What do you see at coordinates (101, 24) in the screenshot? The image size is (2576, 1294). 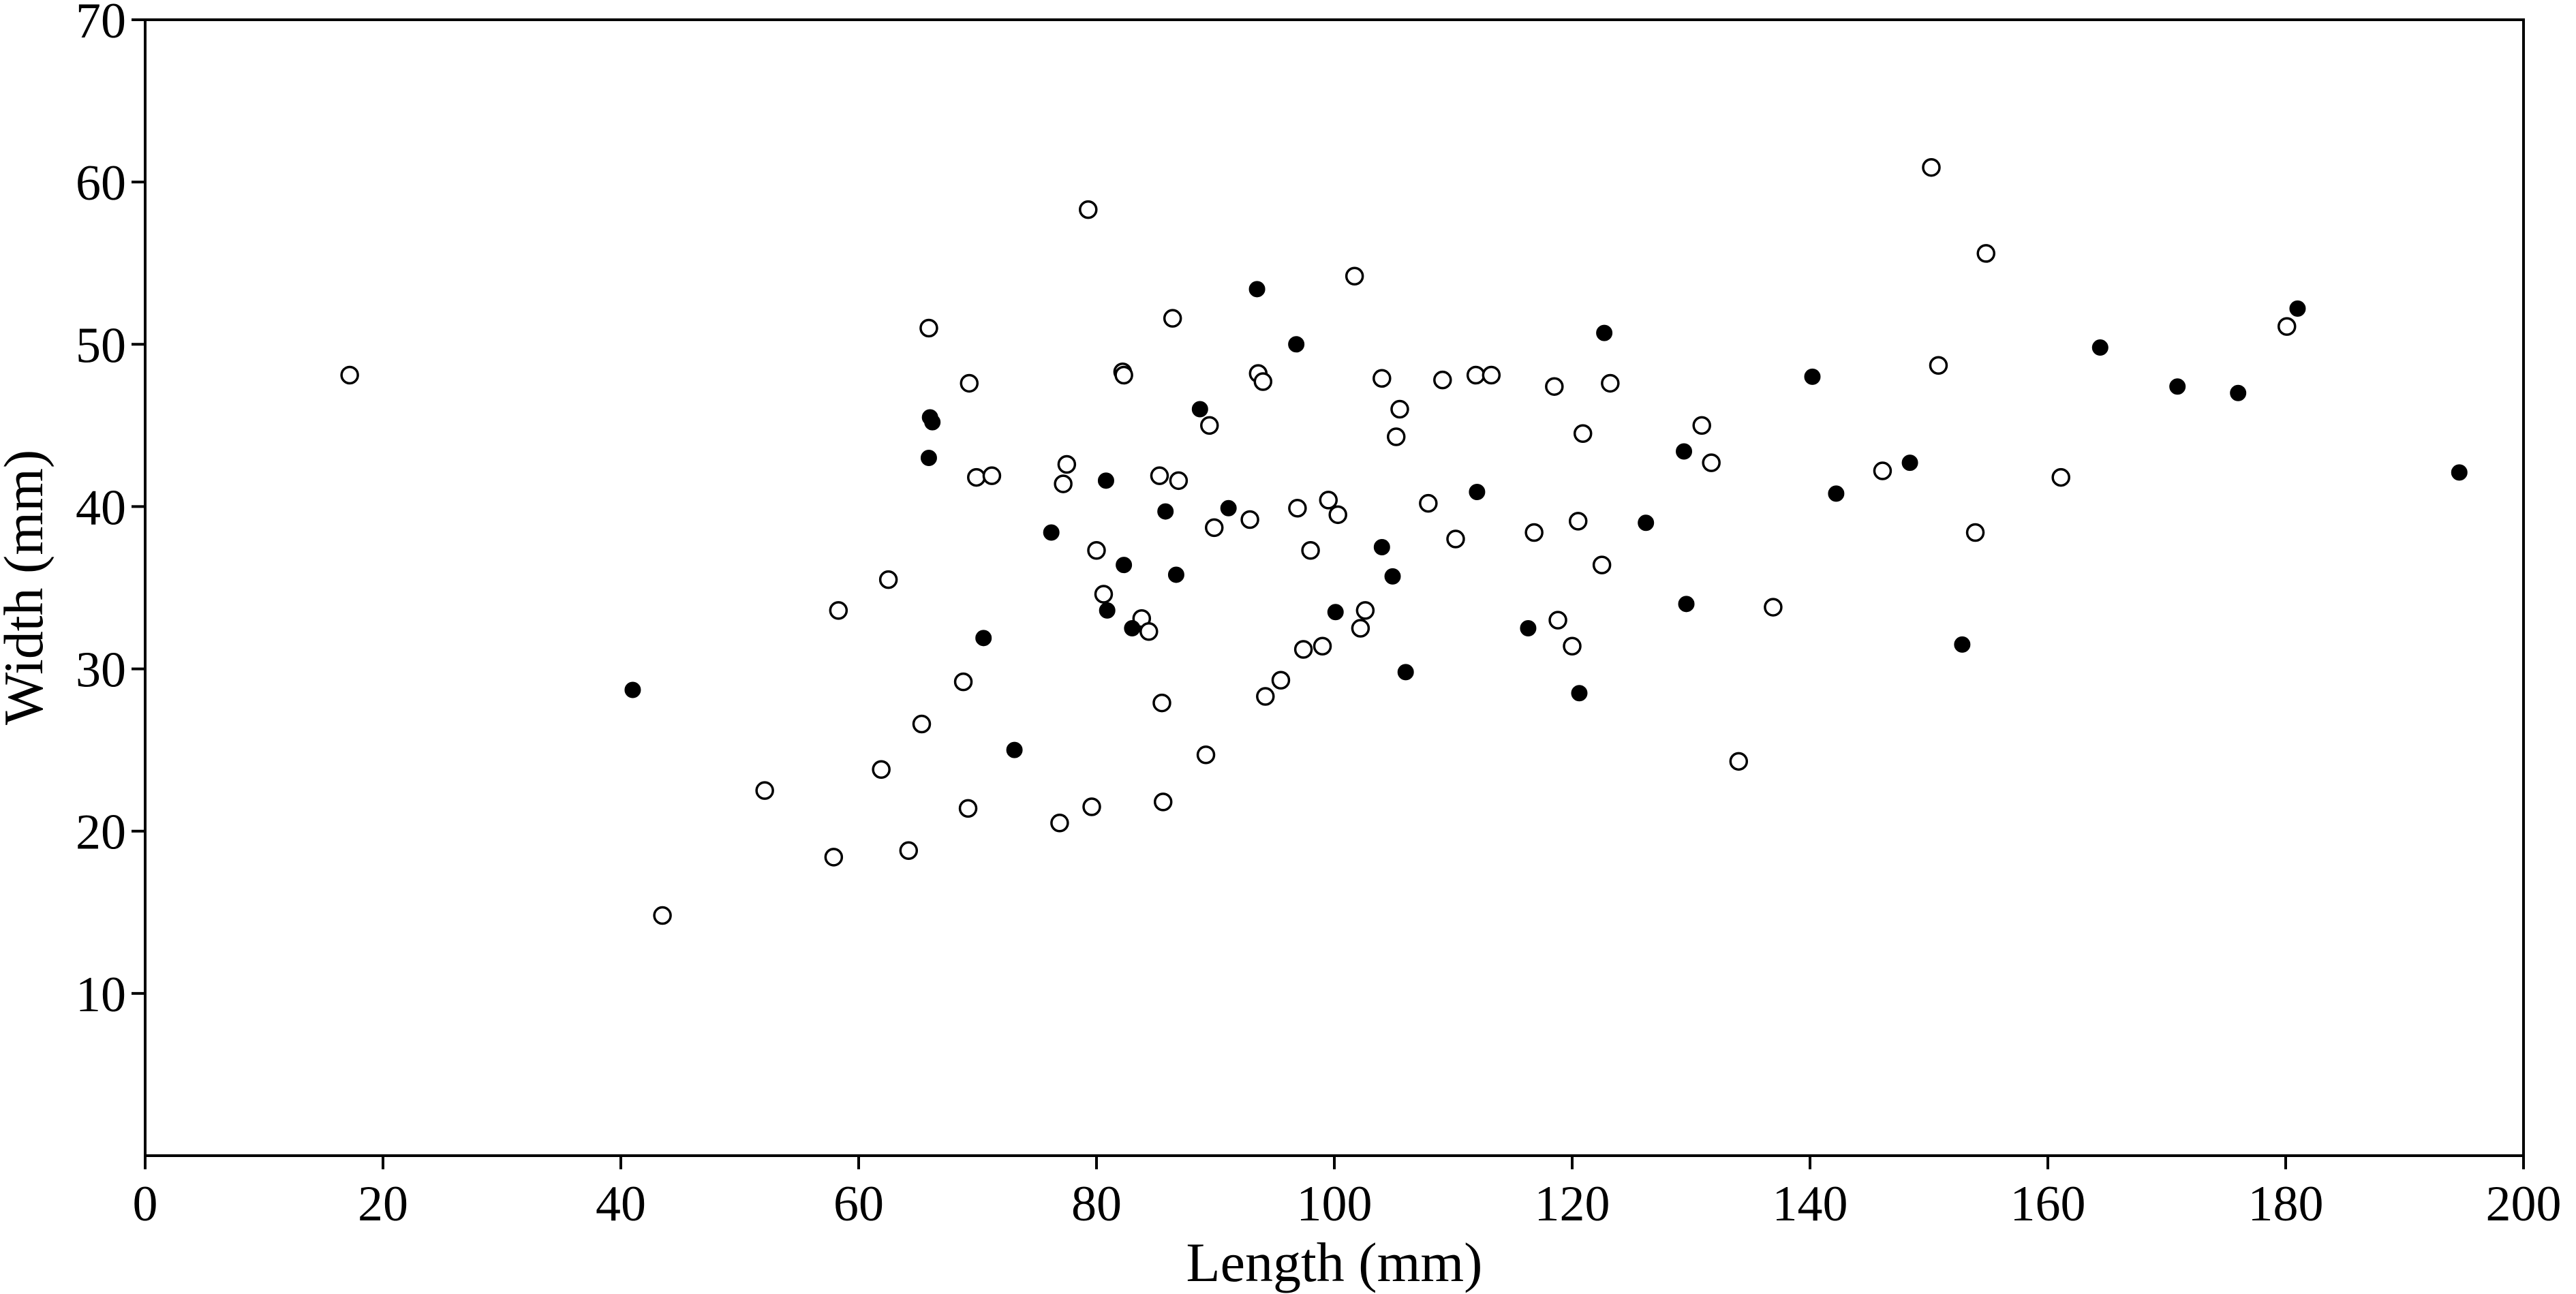 I see `y-tick-label: 70` at bounding box center [101, 24].